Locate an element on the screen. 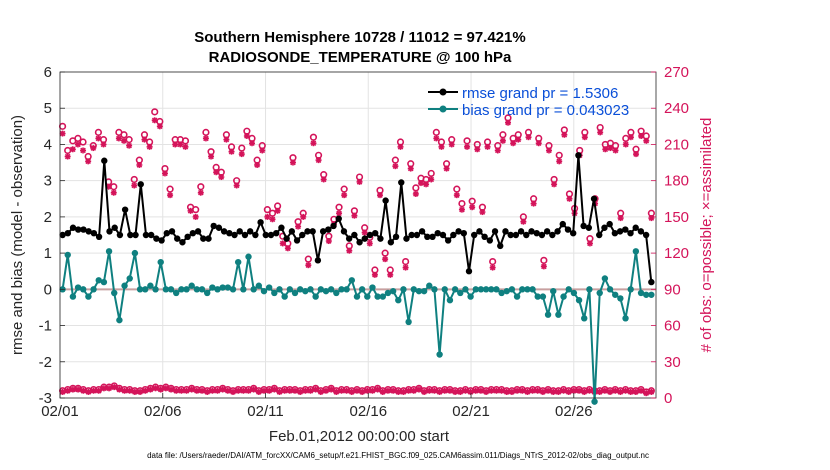 Image resolution: width=830 pixels, height=470 pixels. y-left-tick-label: 0 is located at coordinates (48, 289).